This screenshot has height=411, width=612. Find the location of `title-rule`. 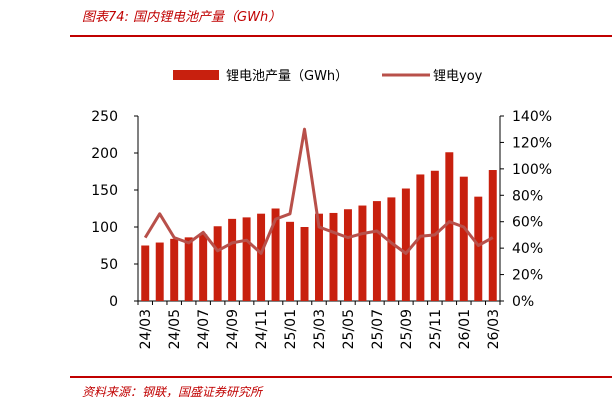

title-rule is located at coordinates (341, 36).